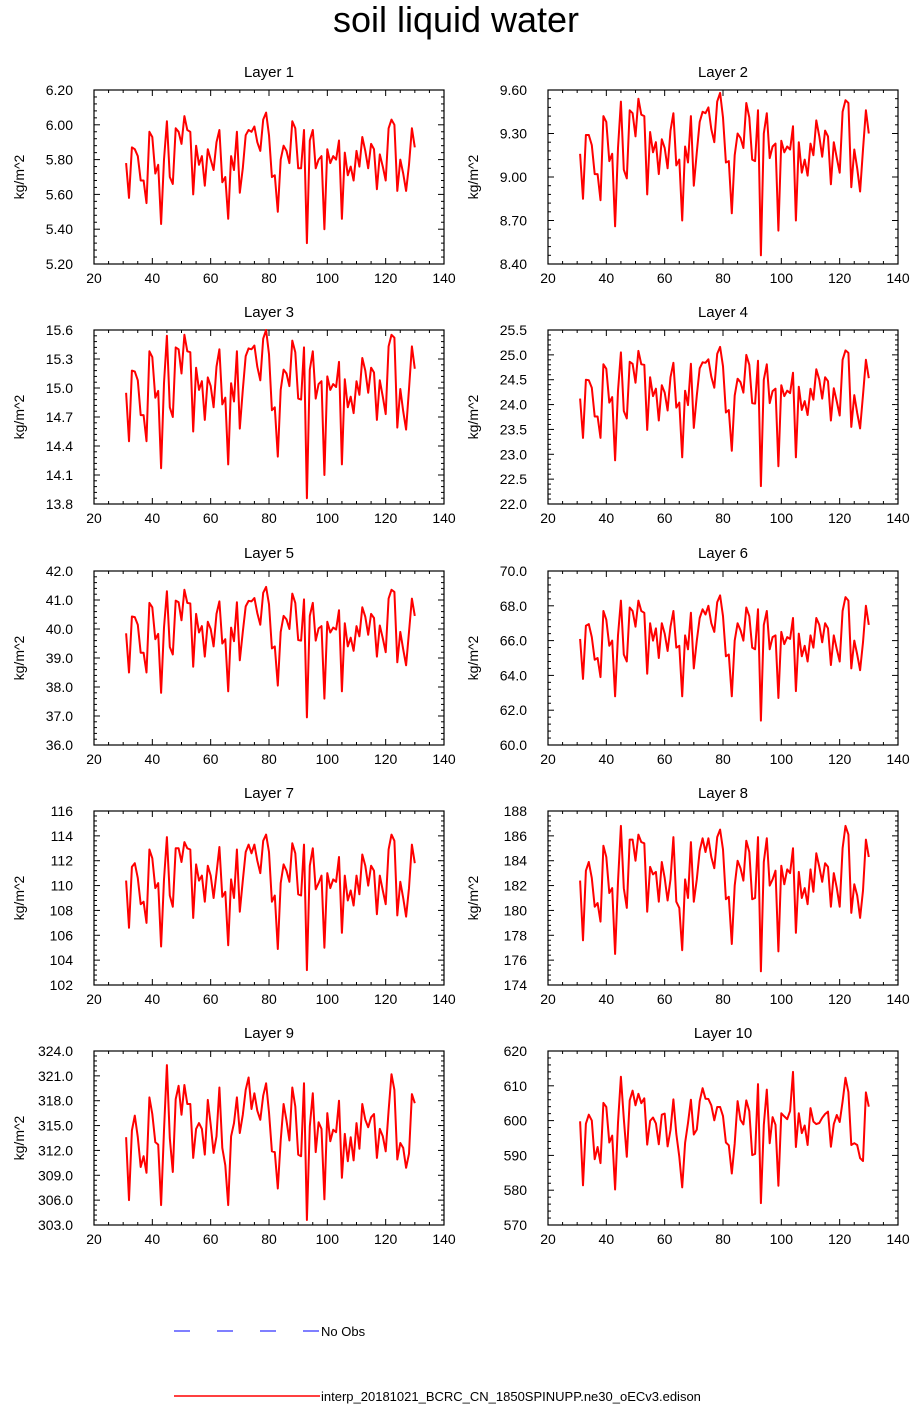  Describe the element at coordinates (516, 1051) in the screenshot. I see `y-tick-label: 620` at that location.